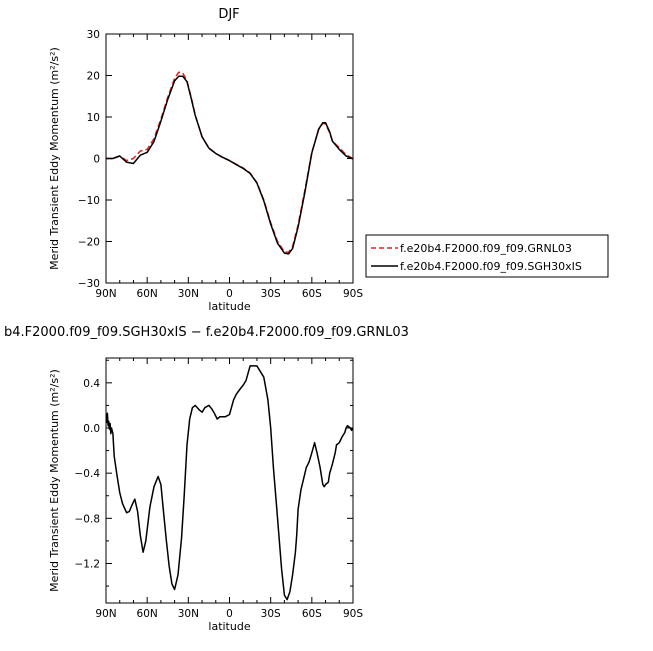 Image resolution: width=653 pixels, height=651 pixels. I want to click on y-tick-label: −20, so click(89, 243).